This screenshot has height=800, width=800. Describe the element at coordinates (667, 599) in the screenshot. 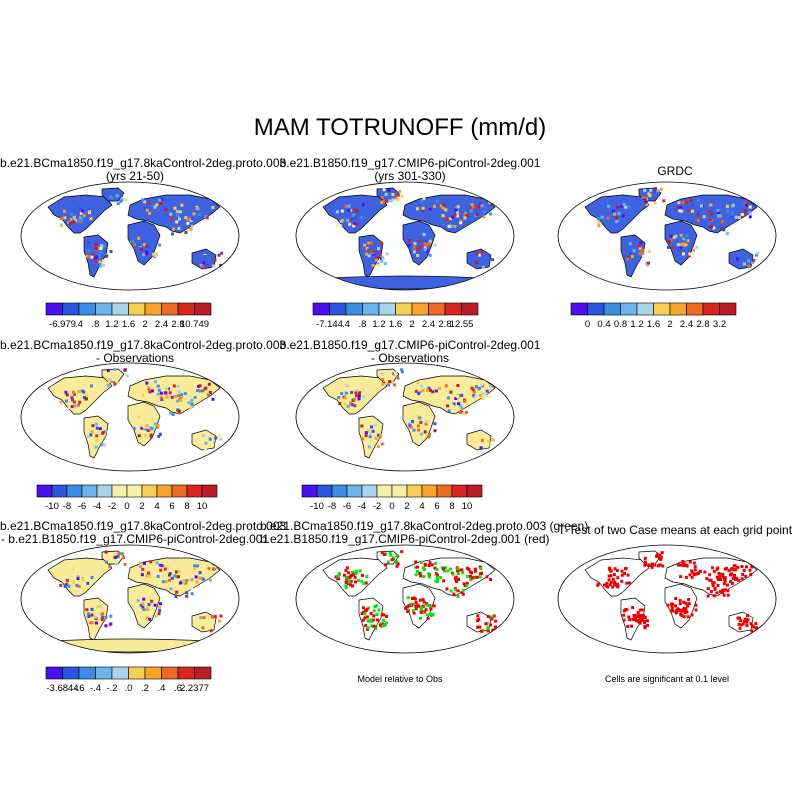

I see `panel-8-map` at that location.